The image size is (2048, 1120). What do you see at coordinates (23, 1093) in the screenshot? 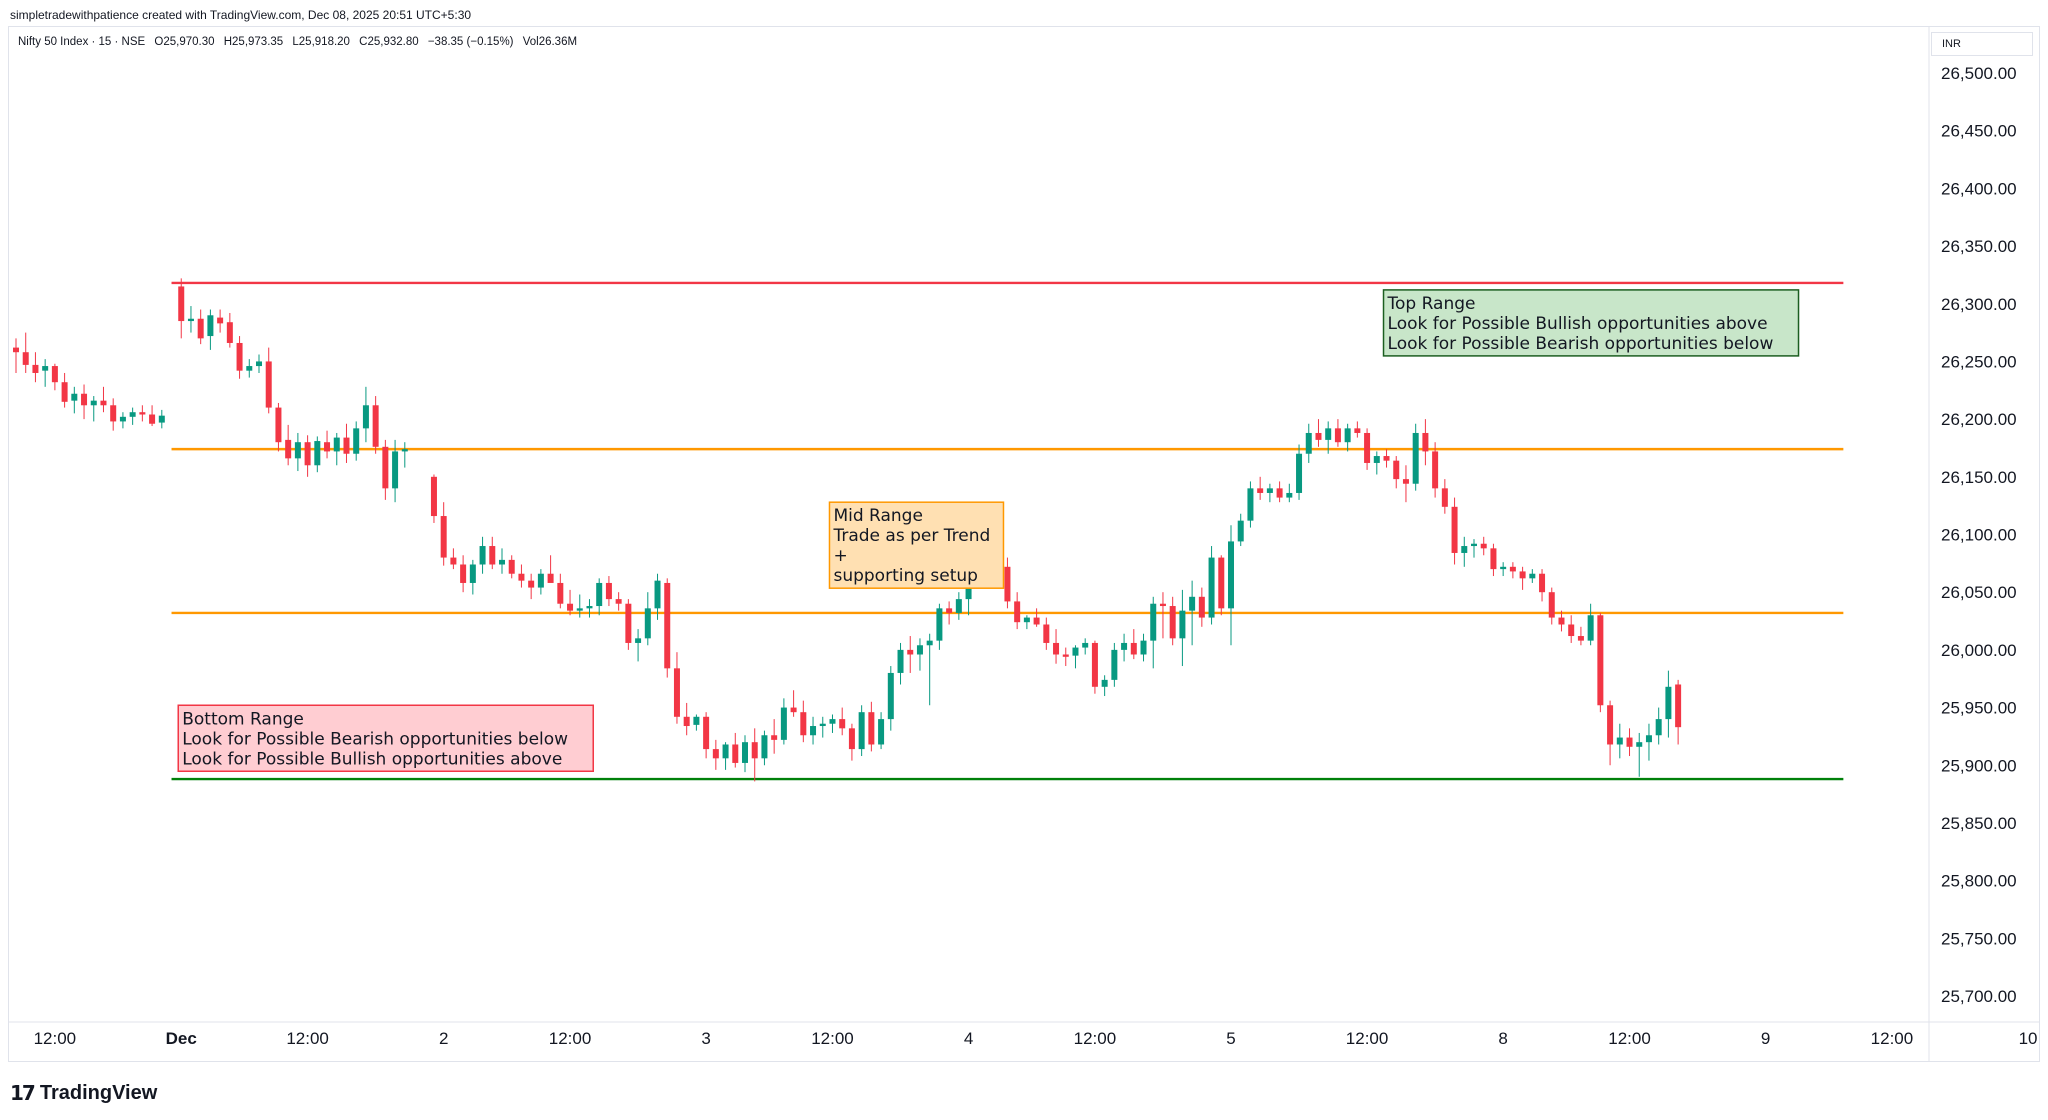
I see `tradingview-logo-icon: 17` at bounding box center [23, 1093].